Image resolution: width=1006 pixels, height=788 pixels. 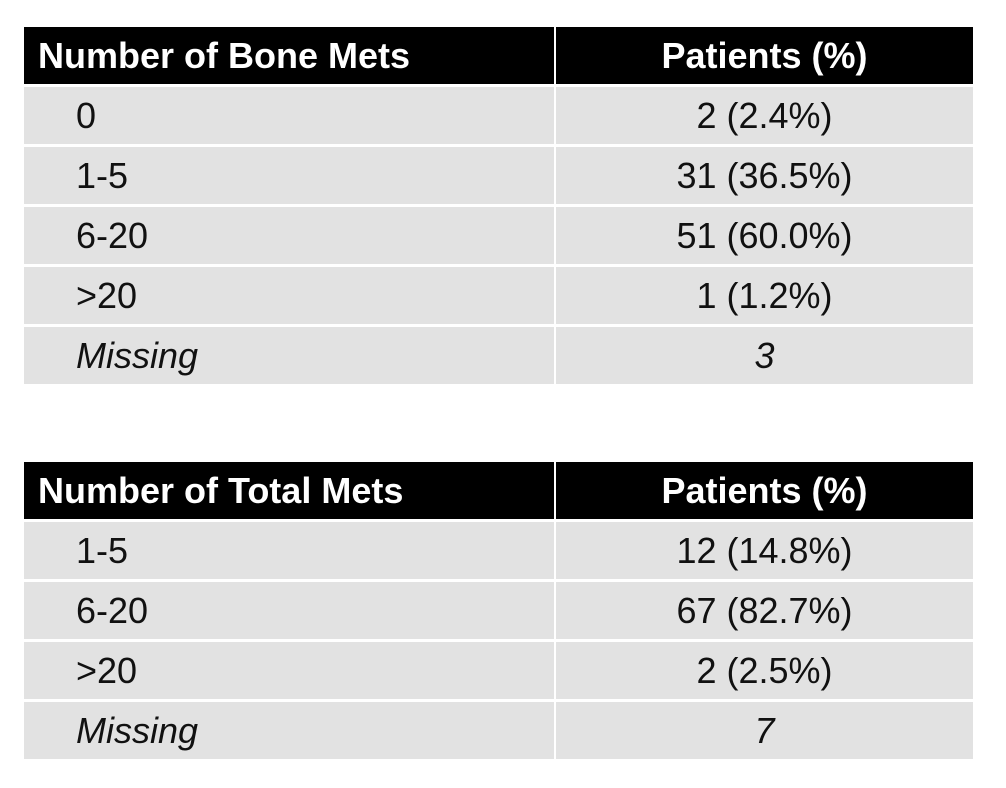 I want to click on header-category: Number of Bone Mets, so click(x=290, y=55).